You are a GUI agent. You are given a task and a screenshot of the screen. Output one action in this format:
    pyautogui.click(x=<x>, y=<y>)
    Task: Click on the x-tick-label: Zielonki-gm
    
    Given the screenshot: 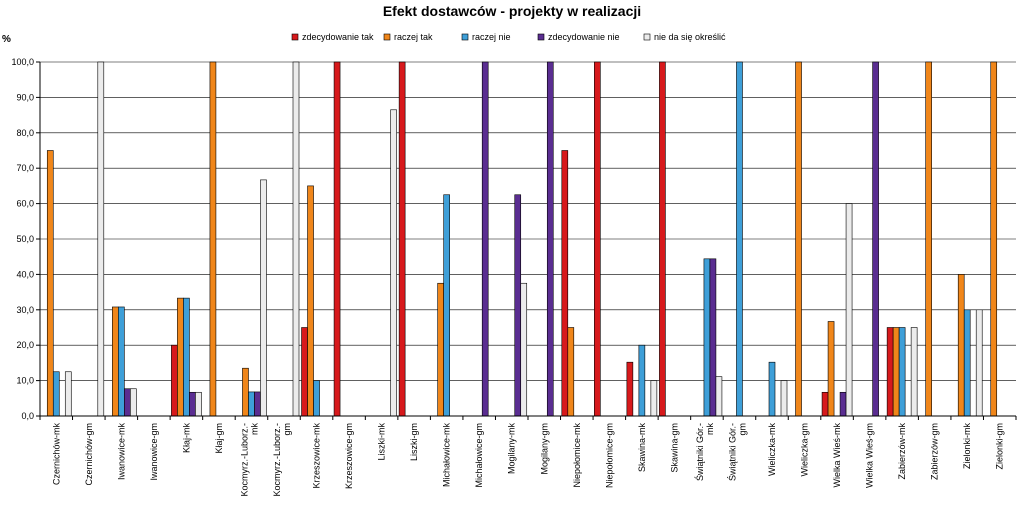 What is the action you would take?
    pyautogui.click(x=1000, y=446)
    